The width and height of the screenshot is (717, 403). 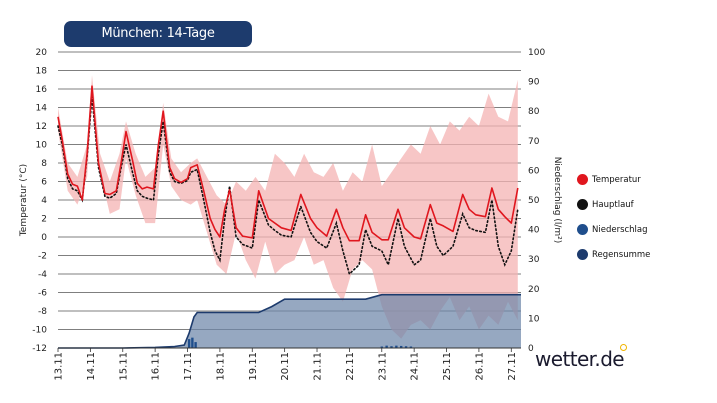 I want to click on left-tick-label: 0, so click(x=44, y=238).